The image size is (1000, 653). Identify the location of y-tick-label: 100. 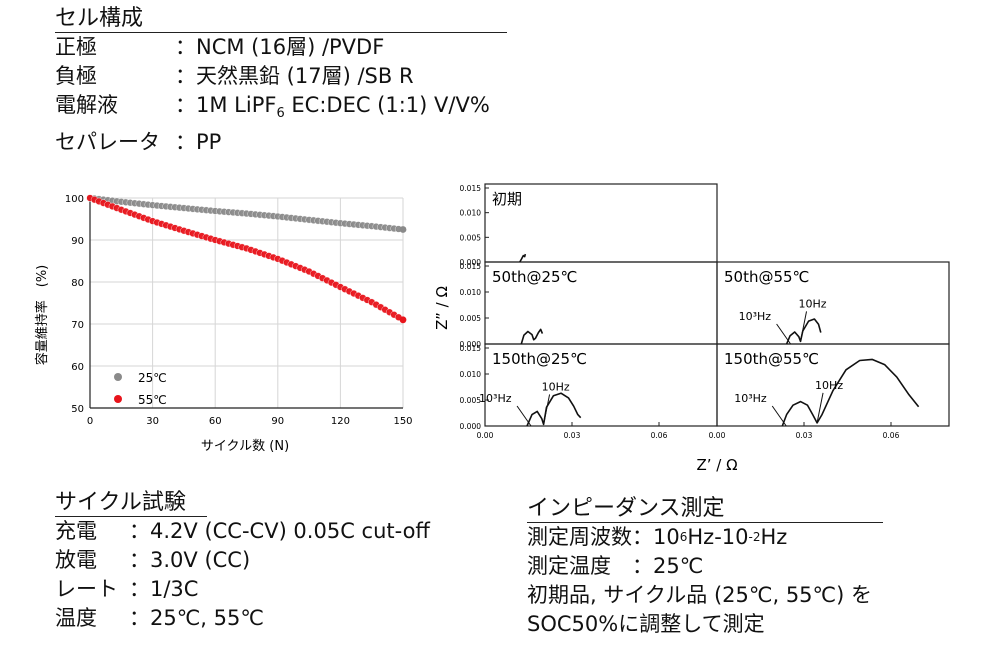
(74, 199).